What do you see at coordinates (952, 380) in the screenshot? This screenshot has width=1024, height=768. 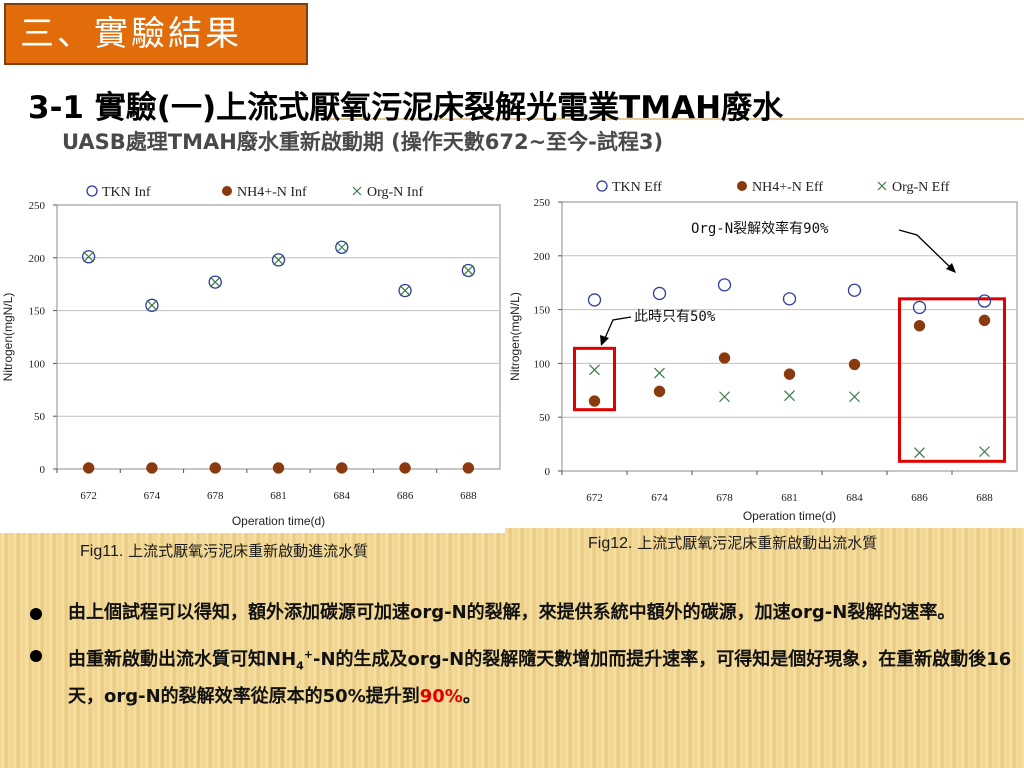 I see `highlight-box` at bounding box center [952, 380].